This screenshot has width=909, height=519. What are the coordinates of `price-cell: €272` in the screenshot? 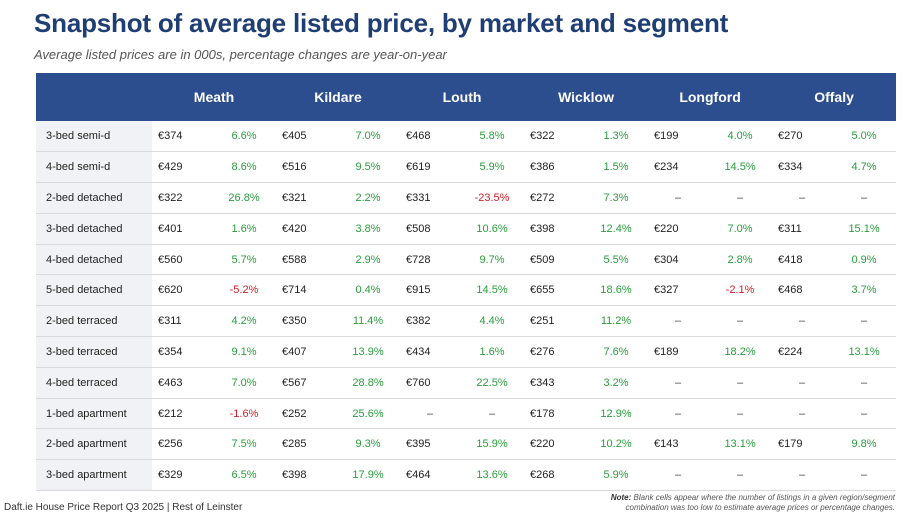 It's located at (554, 198).